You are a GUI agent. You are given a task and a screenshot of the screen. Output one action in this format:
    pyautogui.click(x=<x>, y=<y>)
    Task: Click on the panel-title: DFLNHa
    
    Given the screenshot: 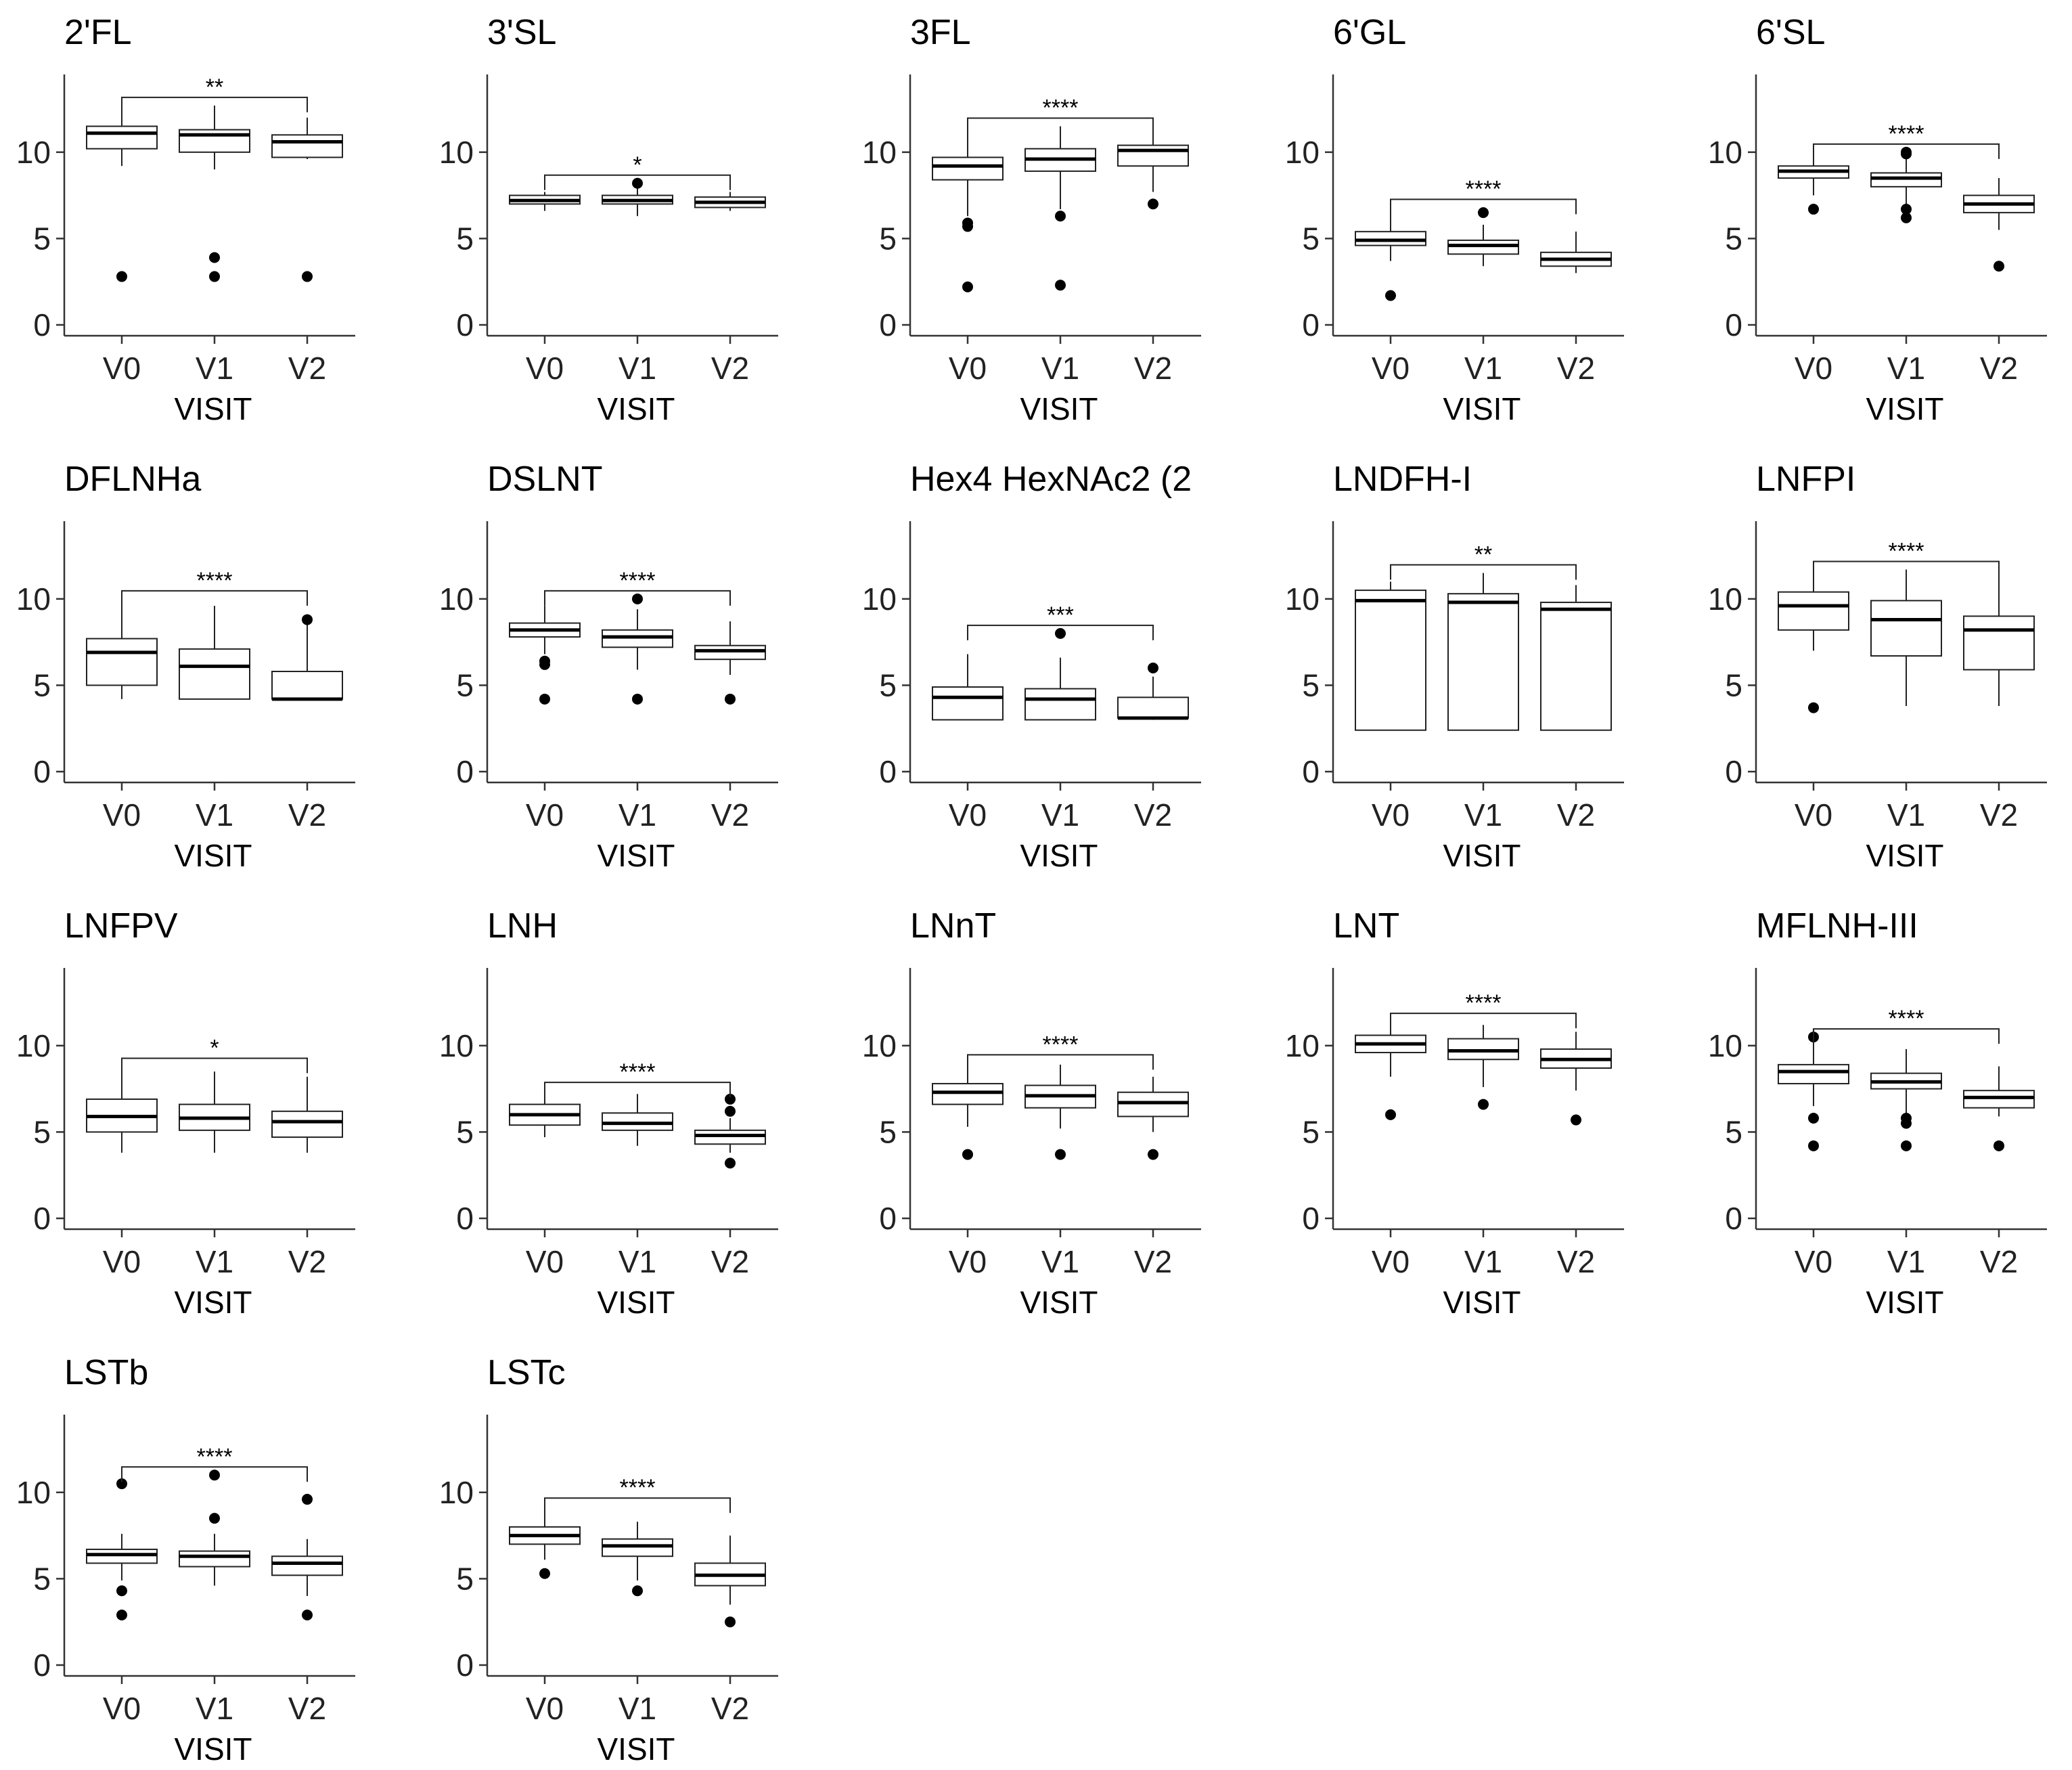 What is the action you would take?
    pyautogui.click(x=132, y=479)
    